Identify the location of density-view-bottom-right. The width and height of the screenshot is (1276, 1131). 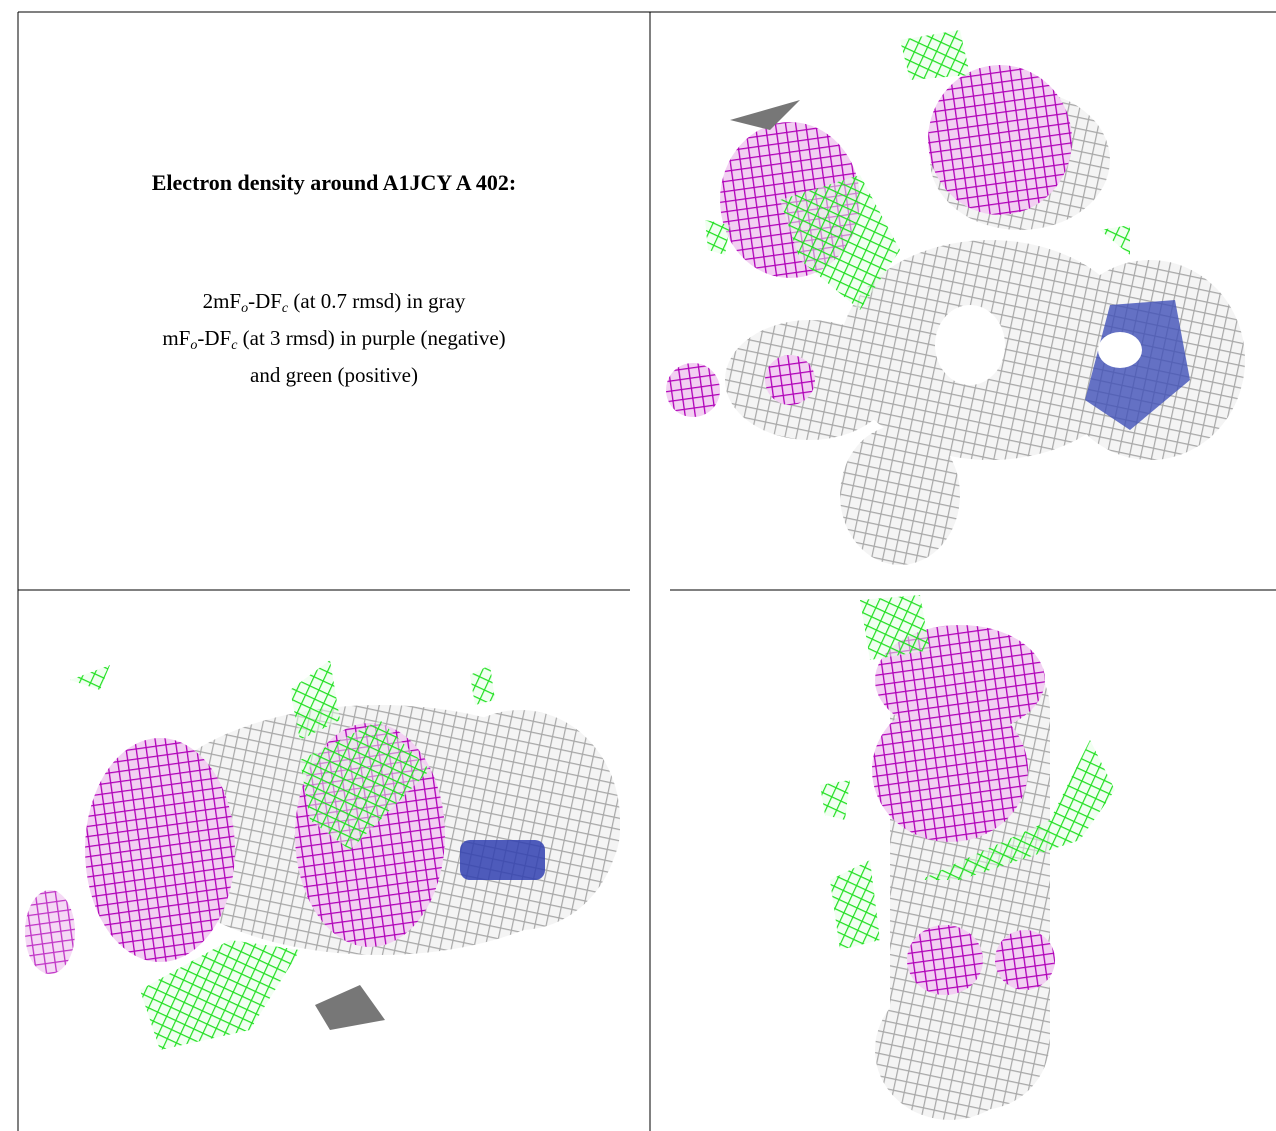
(967, 857).